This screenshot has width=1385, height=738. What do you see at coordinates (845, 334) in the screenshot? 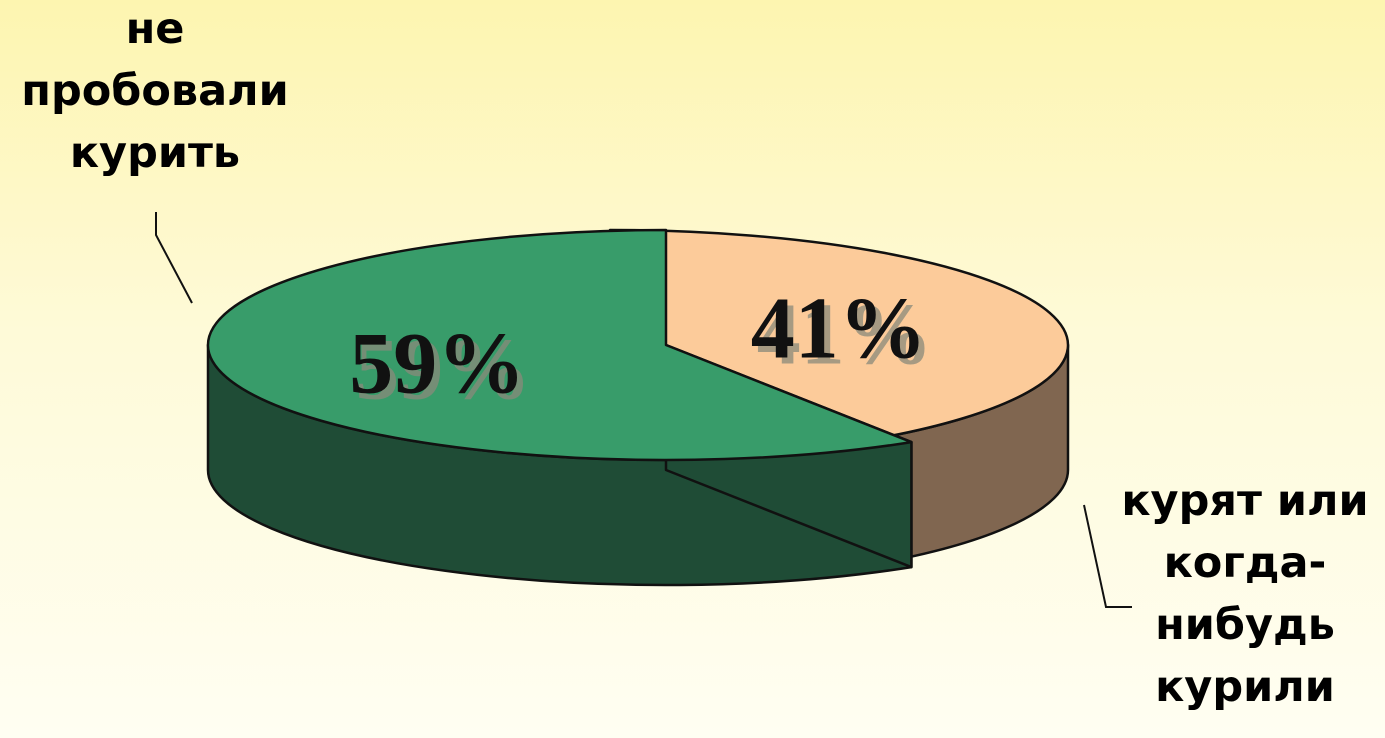
I see `pie-value-label-shadow-0: 41%` at bounding box center [845, 334].